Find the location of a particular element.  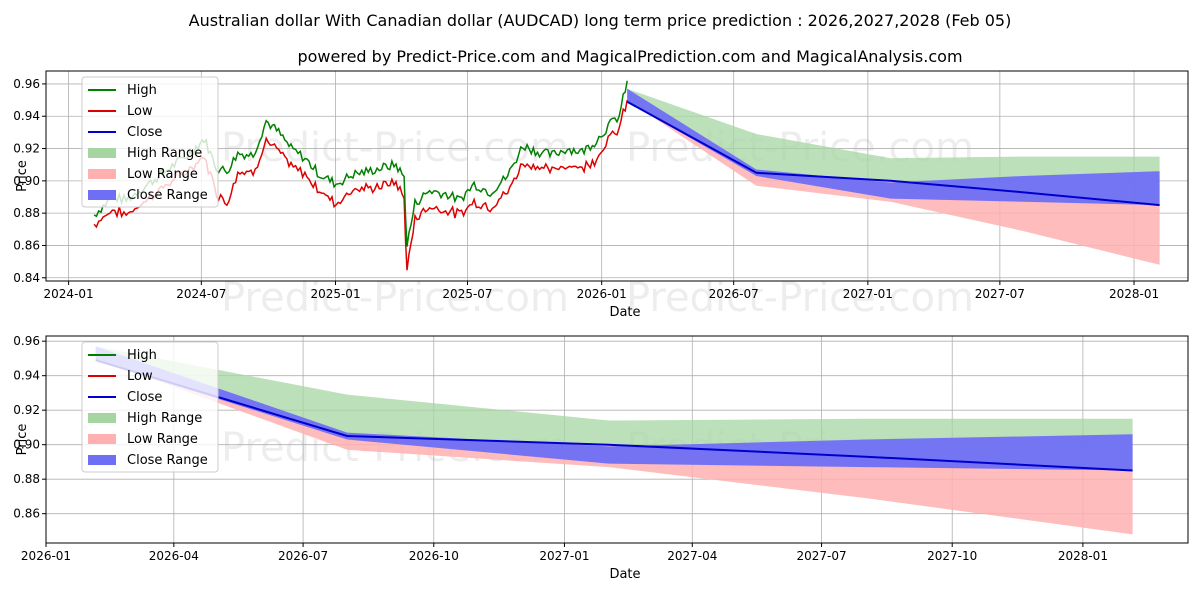

x-tick-label: 2026-04 is located at coordinates (174, 556).